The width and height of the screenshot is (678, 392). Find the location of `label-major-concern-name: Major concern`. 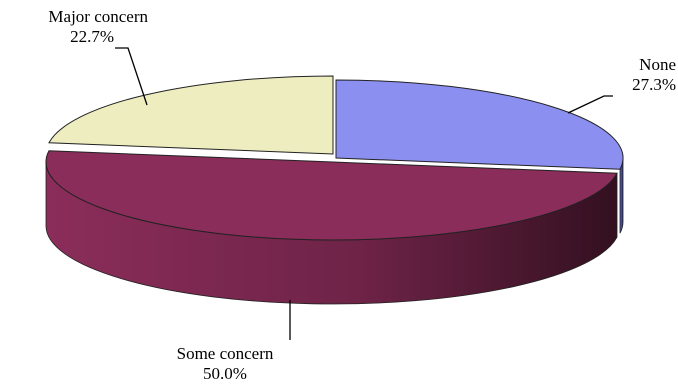

label-major-concern-name: Major concern is located at coordinates (98, 16).